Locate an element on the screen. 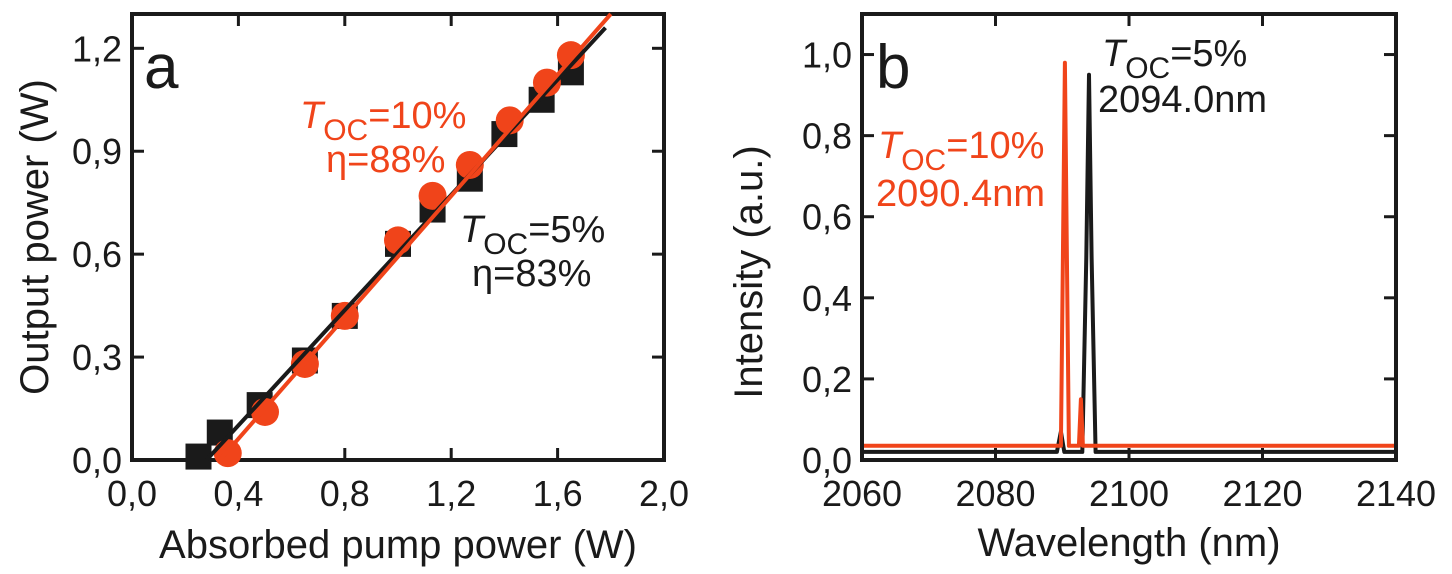  y-tick-label: 0,4 is located at coordinates (827, 298).